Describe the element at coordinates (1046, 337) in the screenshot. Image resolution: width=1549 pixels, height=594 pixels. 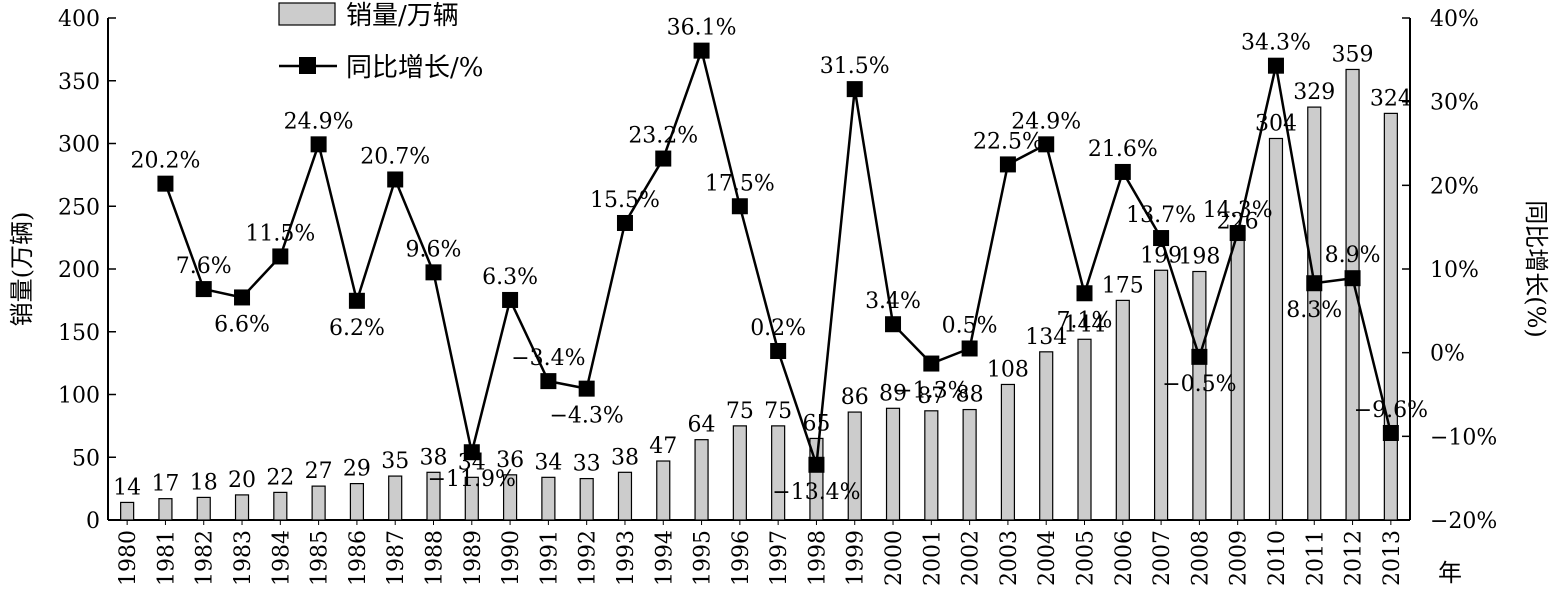
I see `bar-value-label: 134` at that location.